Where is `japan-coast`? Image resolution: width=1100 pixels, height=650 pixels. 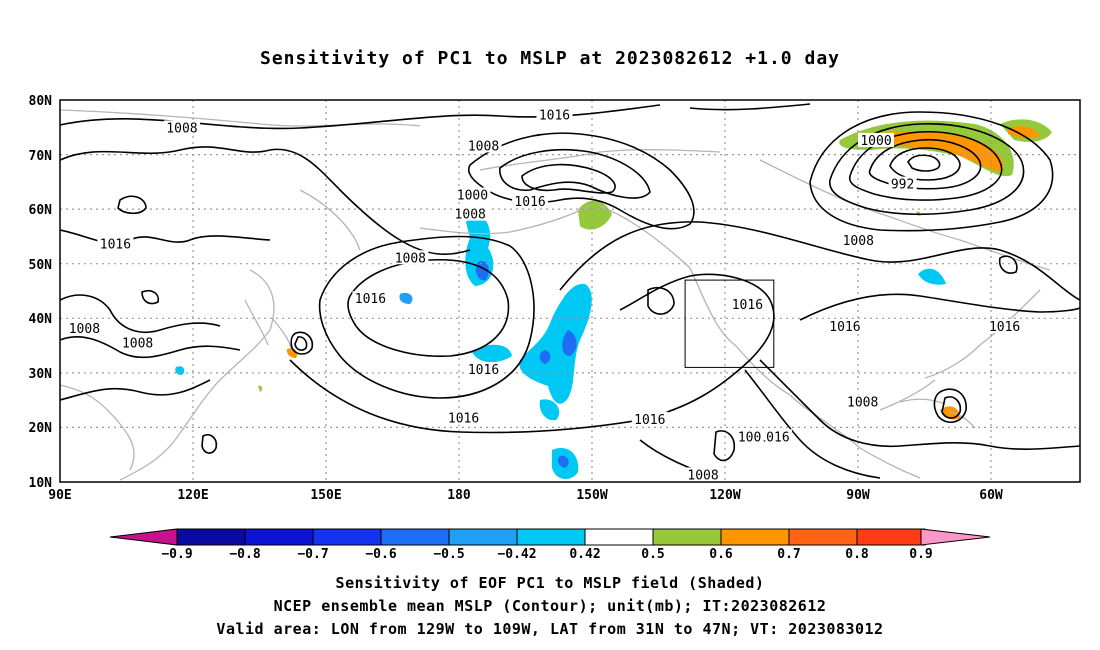 japan-coast is located at coordinates (268, 326).